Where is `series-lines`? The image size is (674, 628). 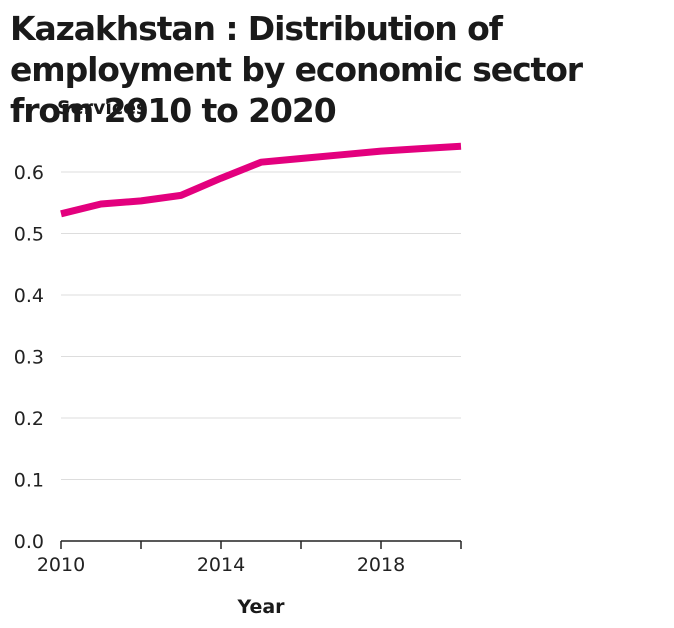
series-lines is located at coordinates (261, 180).